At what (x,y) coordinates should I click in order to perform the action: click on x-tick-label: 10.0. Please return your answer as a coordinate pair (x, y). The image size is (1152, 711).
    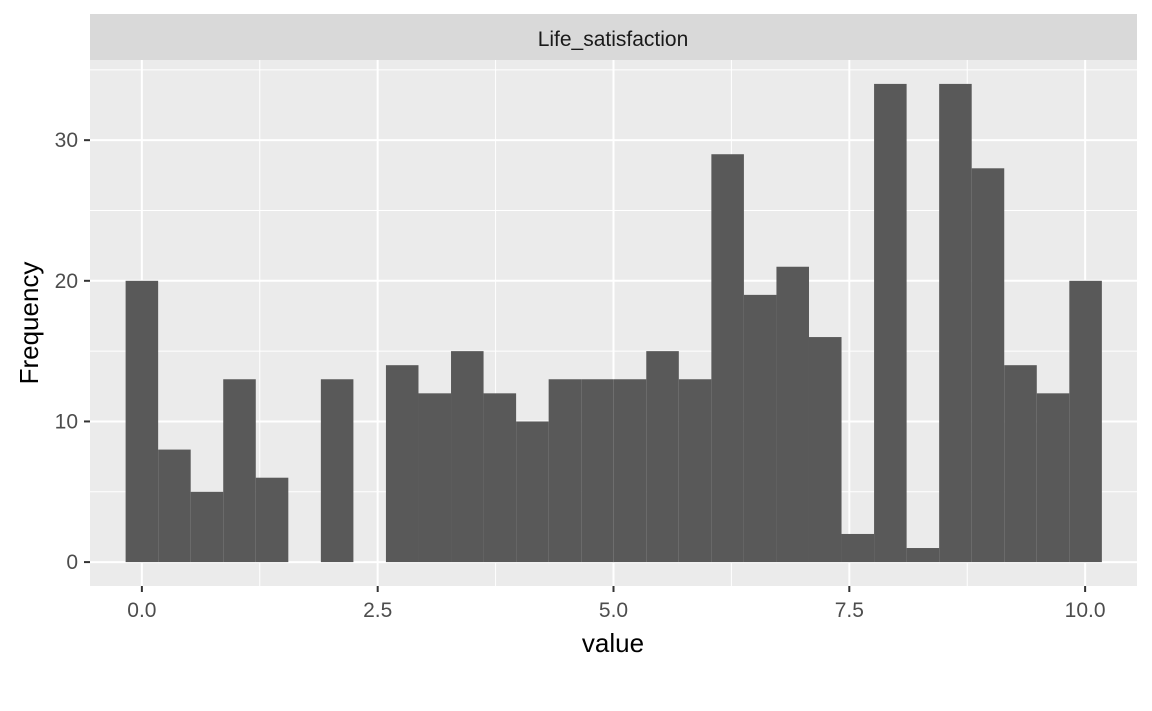
    Looking at the image, I should click on (1085, 610).